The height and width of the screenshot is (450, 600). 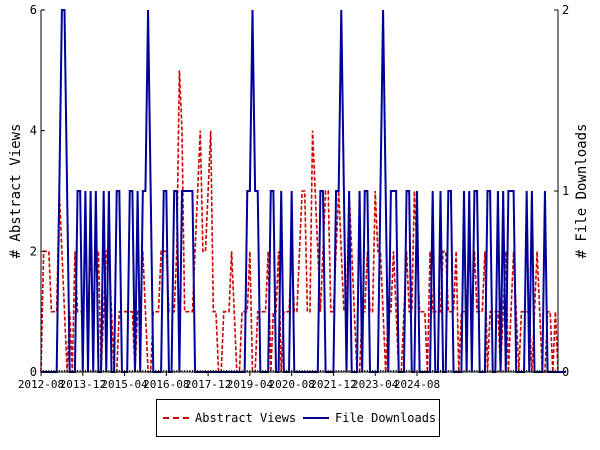 What do you see at coordinates (33, 251) in the screenshot?
I see `left-y-tick-label: 2` at bounding box center [33, 251].